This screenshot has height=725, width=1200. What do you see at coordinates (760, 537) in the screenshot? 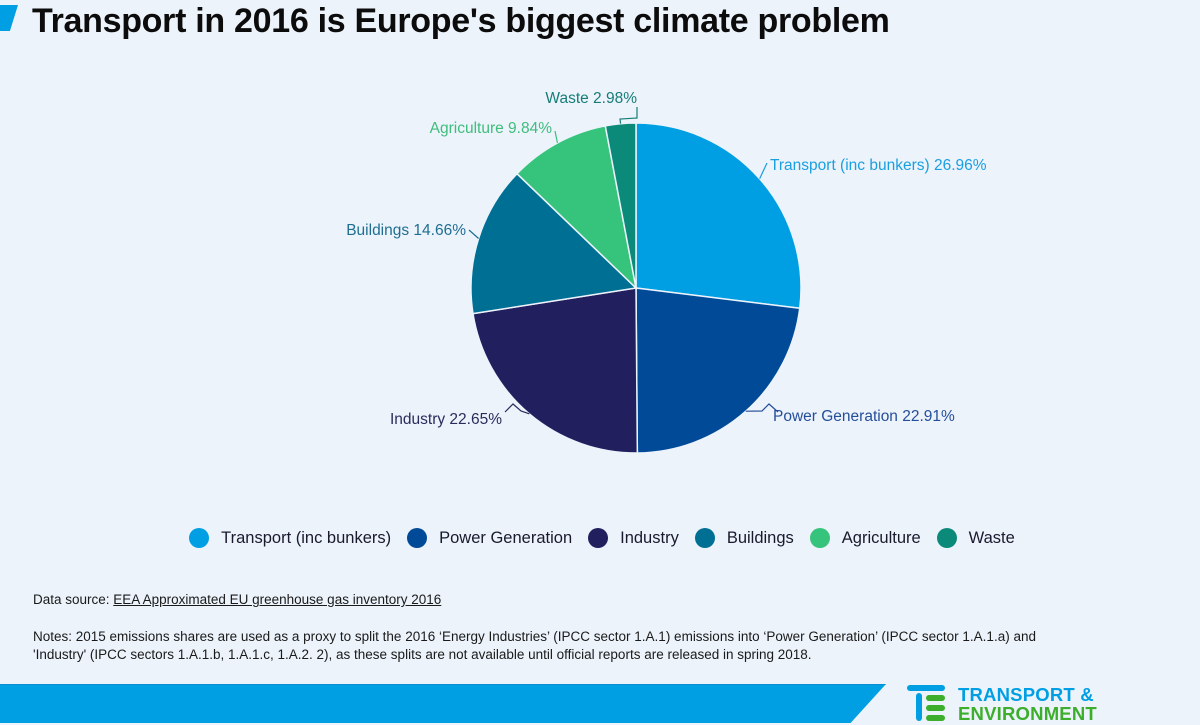
I see `legend-label: Buildings` at bounding box center [760, 537].